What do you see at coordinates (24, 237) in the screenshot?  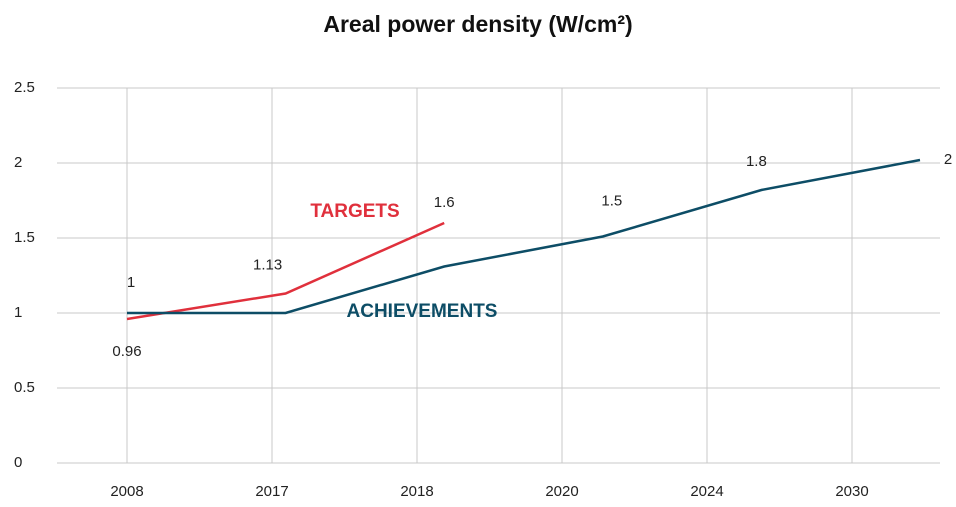 I see `y-tick-label: 1.5` at bounding box center [24, 237].